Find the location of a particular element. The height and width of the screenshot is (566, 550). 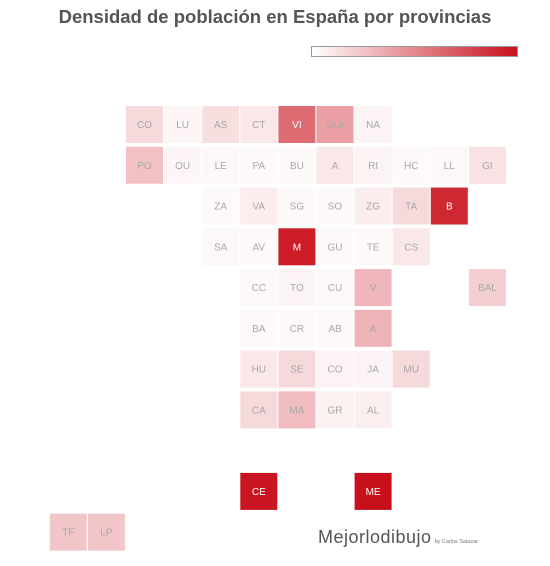

province-tile-label: TE is located at coordinates (373, 247).